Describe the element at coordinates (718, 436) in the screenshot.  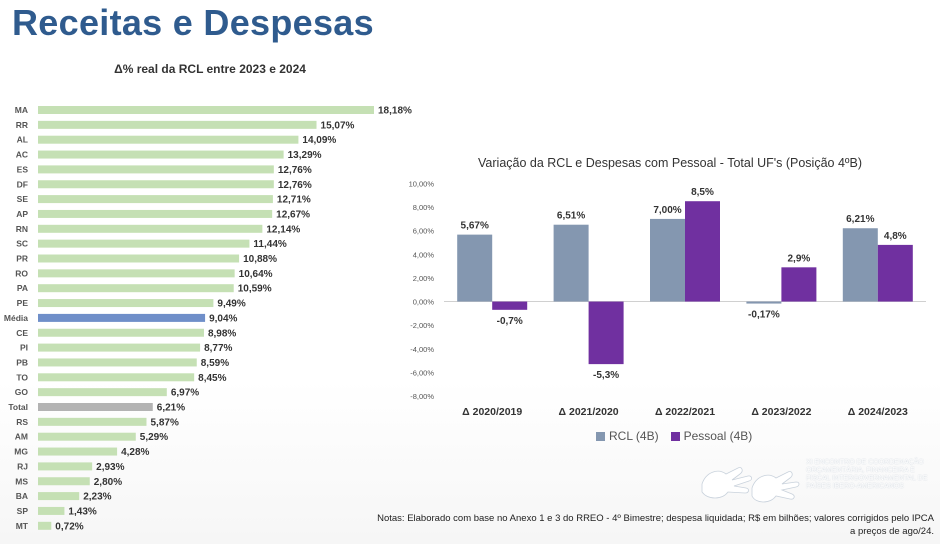
I see `legend-label-pessoal: Pessoal (4B)` at that location.